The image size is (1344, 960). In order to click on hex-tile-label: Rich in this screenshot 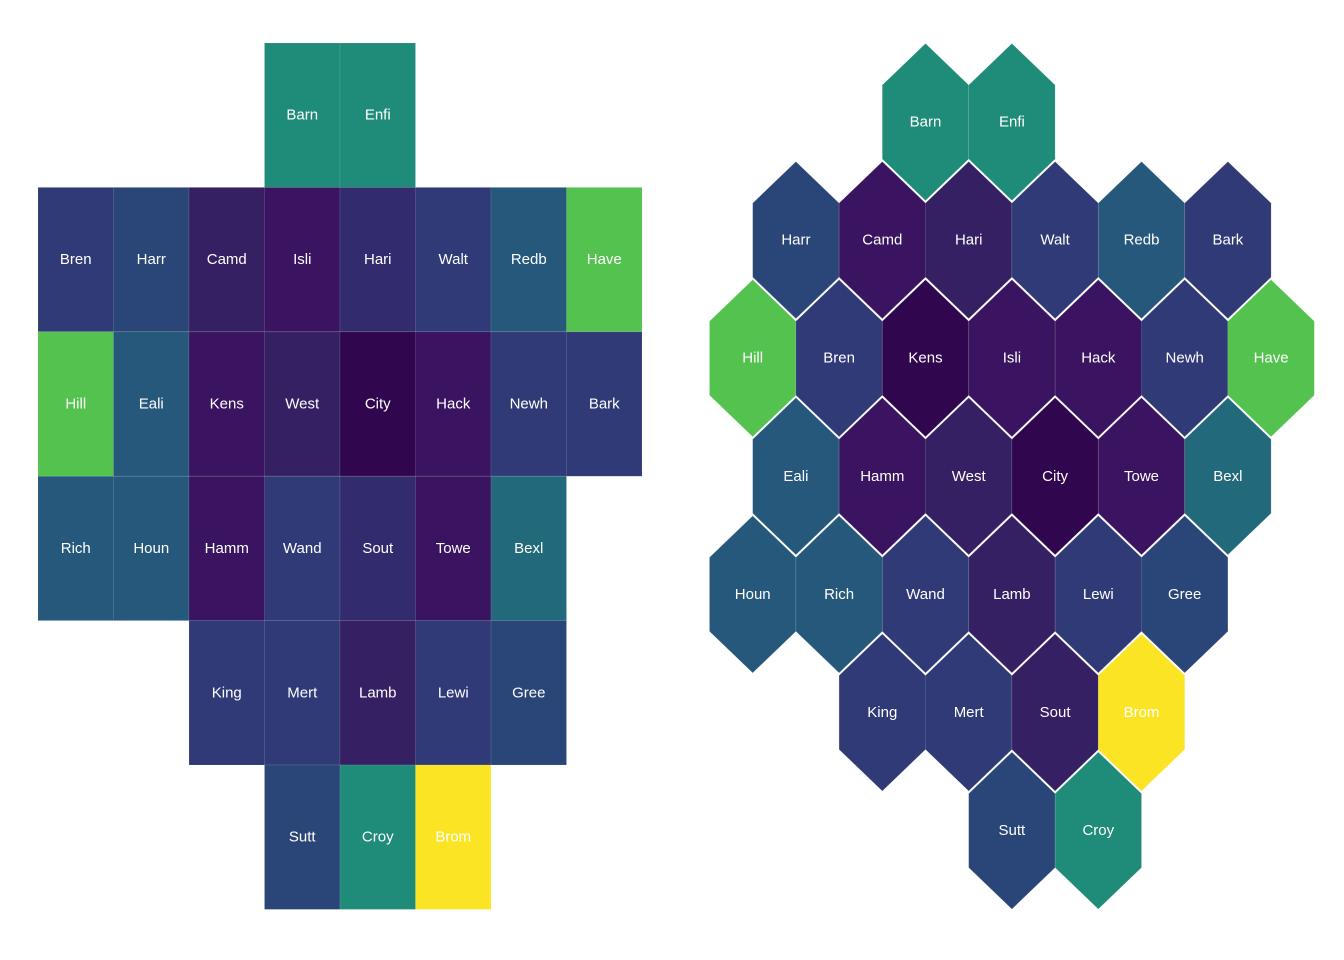, I will do `click(839, 594)`.